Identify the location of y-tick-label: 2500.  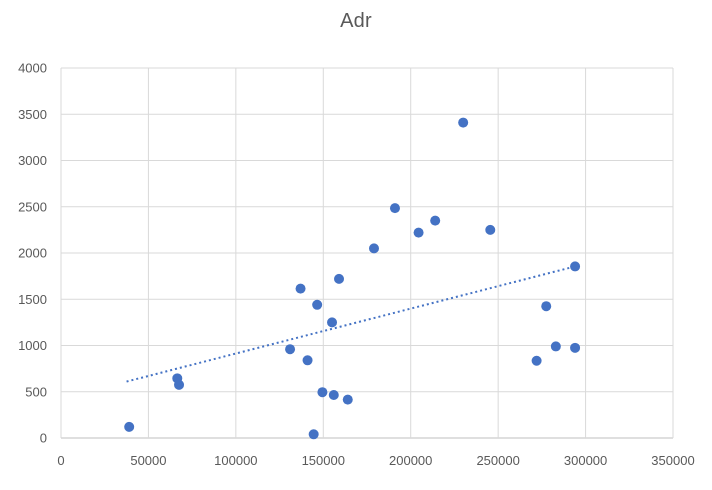
(32, 206).